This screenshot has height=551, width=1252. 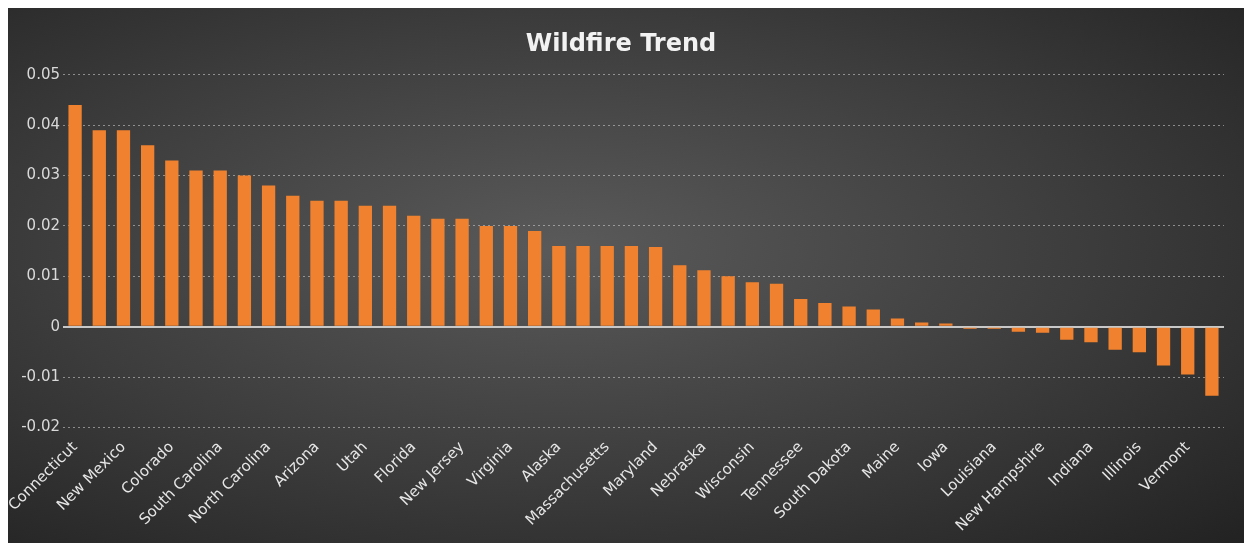 I want to click on y-tick-label: 0.01, so click(x=43, y=275).